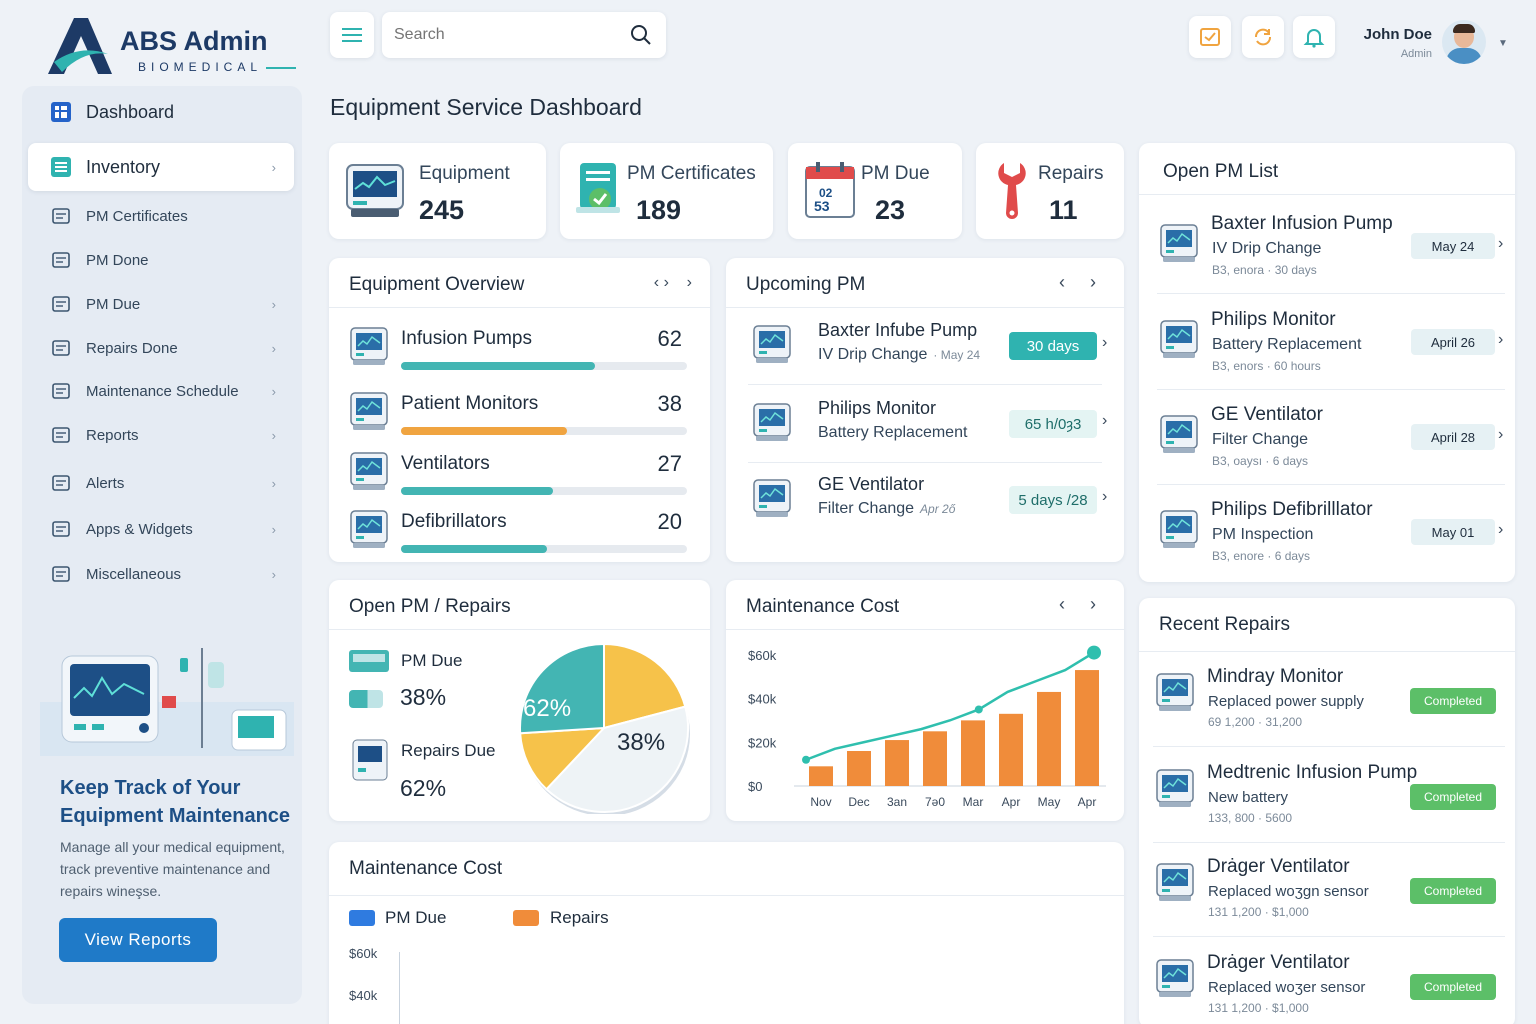 The image size is (1536, 1024). What do you see at coordinates (161, 348) in the screenshot?
I see `sidebar-item-repairs-done: Repairs Done ›` at bounding box center [161, 348].